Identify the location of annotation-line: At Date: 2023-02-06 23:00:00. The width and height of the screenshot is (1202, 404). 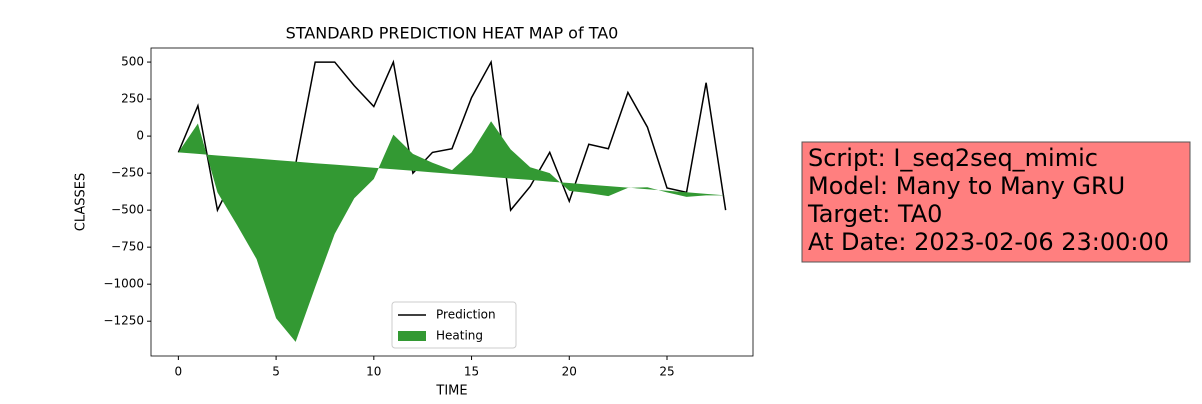
(988, 242).